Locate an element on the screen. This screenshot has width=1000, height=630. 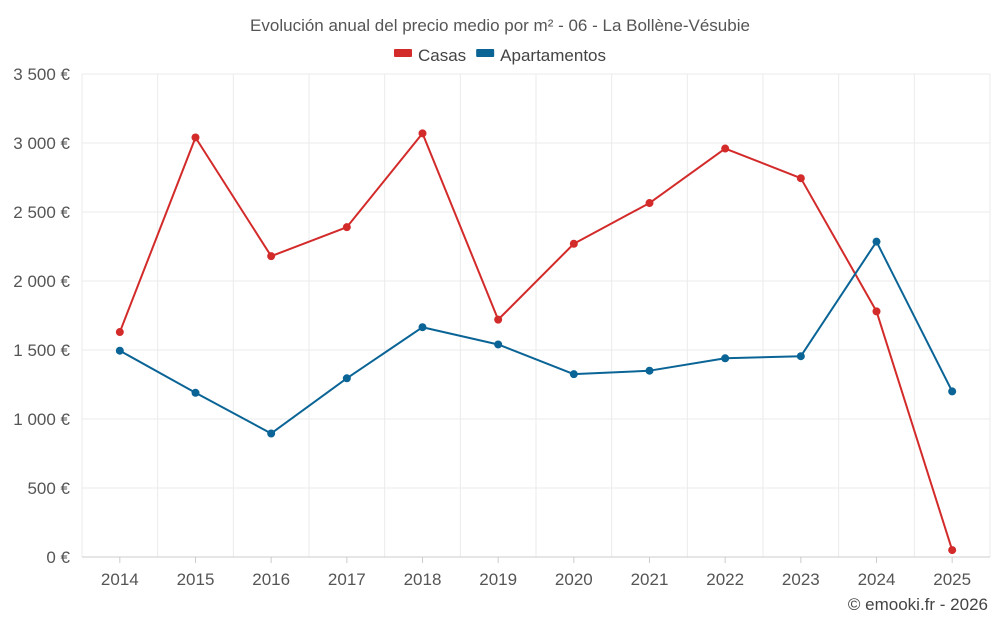
legend-item-casas: Casas is located at coordinates (429, 55).